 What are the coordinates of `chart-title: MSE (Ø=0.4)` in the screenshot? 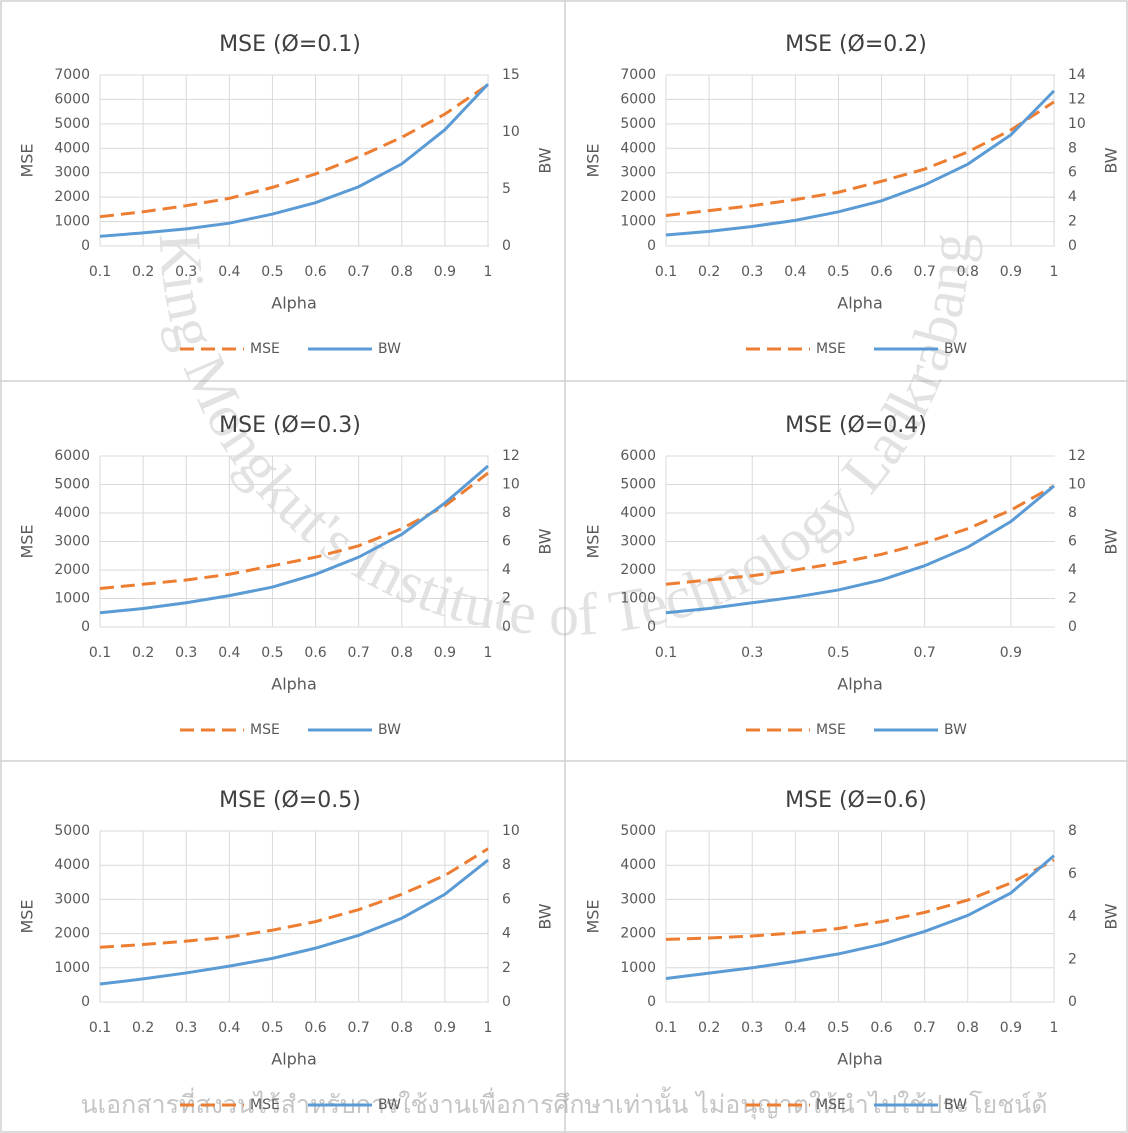 It's located at (856, 425).